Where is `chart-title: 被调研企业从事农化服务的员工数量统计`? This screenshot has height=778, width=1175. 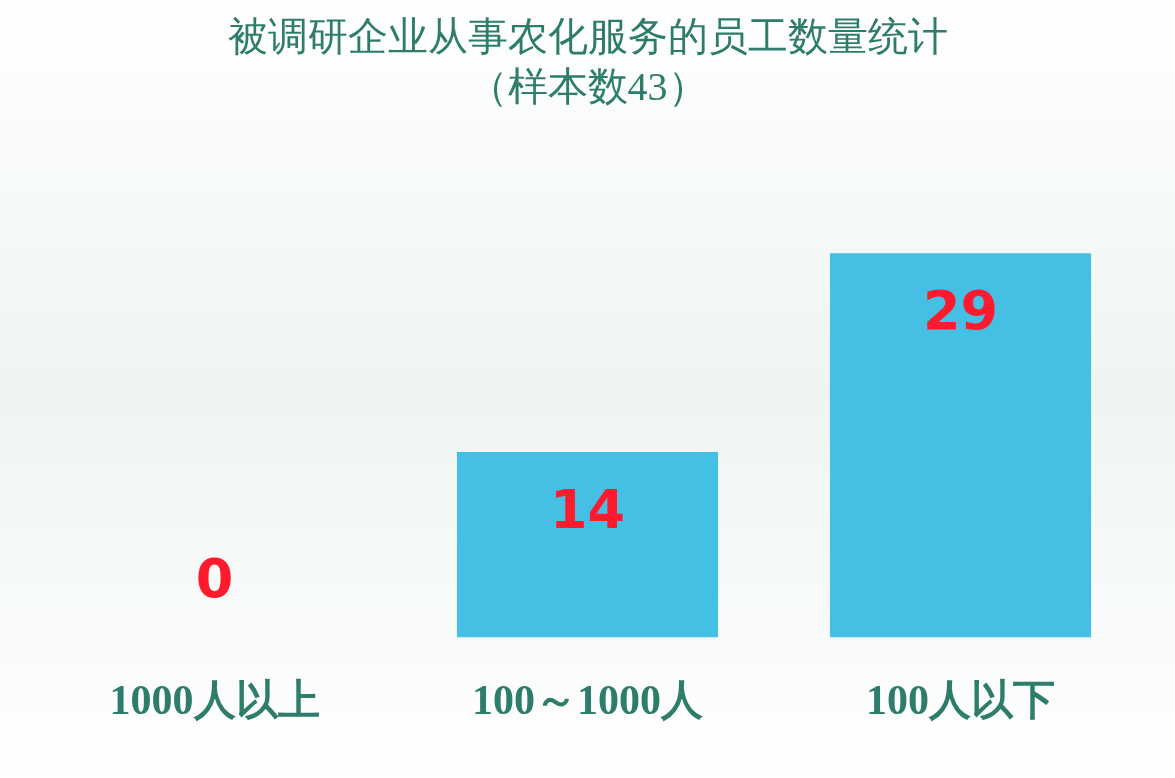 chart-title: 被调研企业从事农化服务的员工数量统计 is located at coordinates (587, 37).